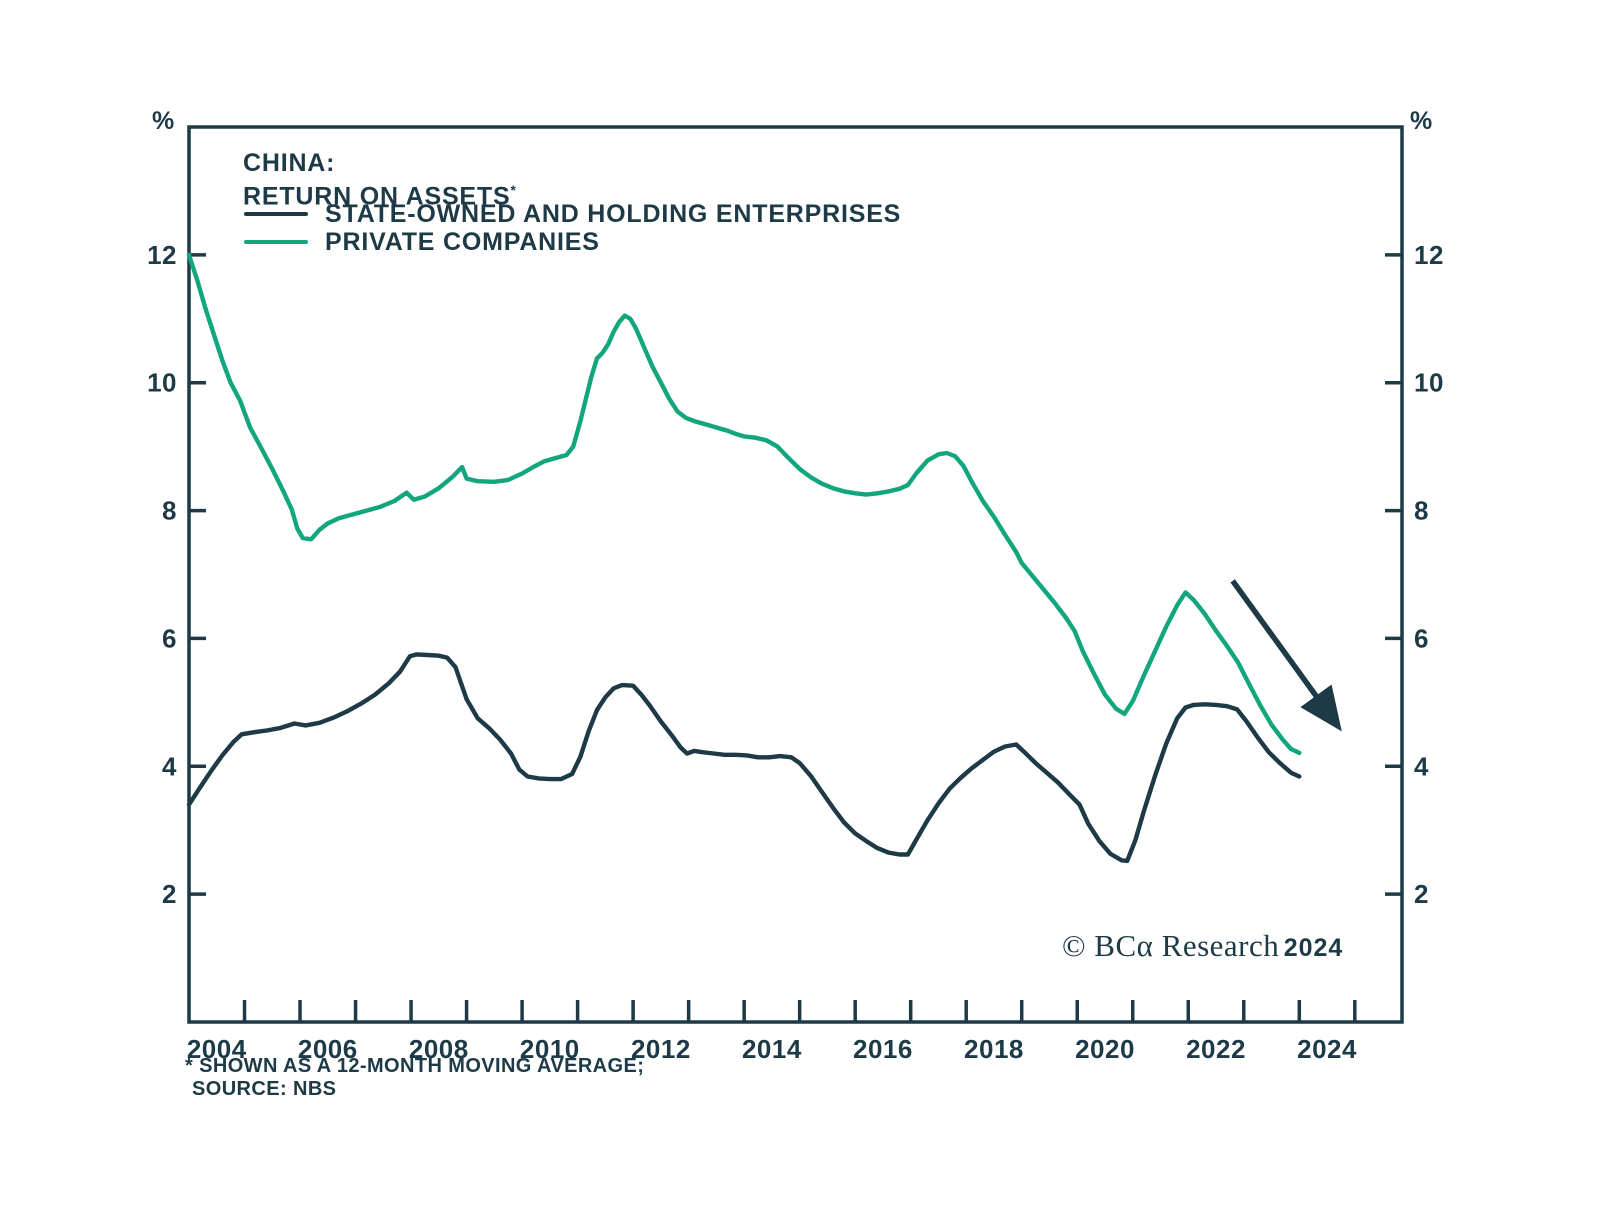 This screenshot has width=1600, height=1214. I want to click on y-axis-label-left: 10, so click(162, 383).